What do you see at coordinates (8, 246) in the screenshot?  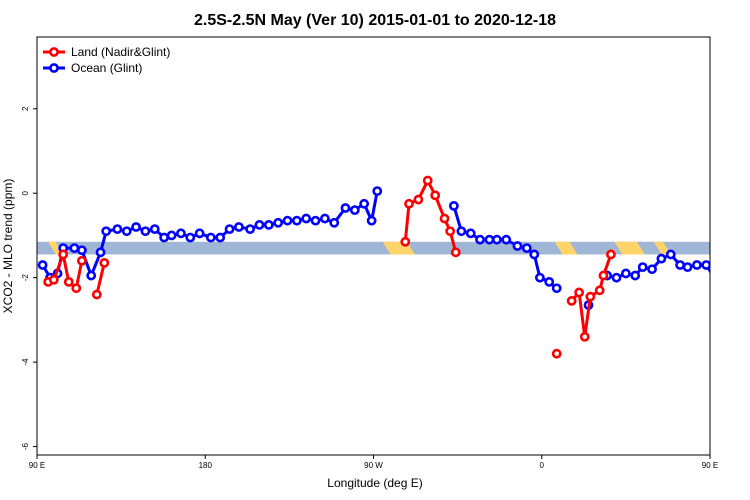 I see `y-axis-label: XCO2 - MLO trend (ppm)` at bounding box center [8, 246].